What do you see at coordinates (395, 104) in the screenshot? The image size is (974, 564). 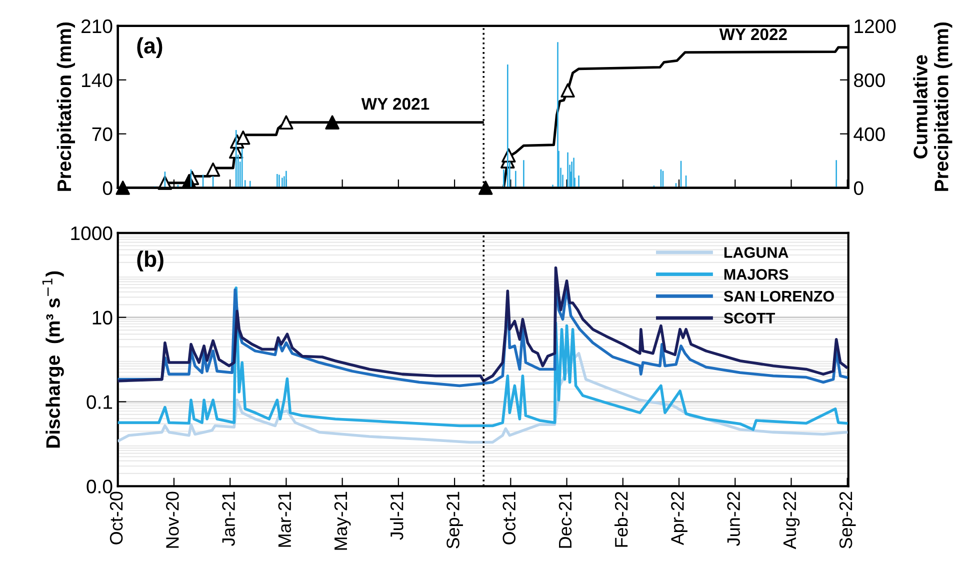 I see `annotation: WY 2021` at bounding box center [395, 104].